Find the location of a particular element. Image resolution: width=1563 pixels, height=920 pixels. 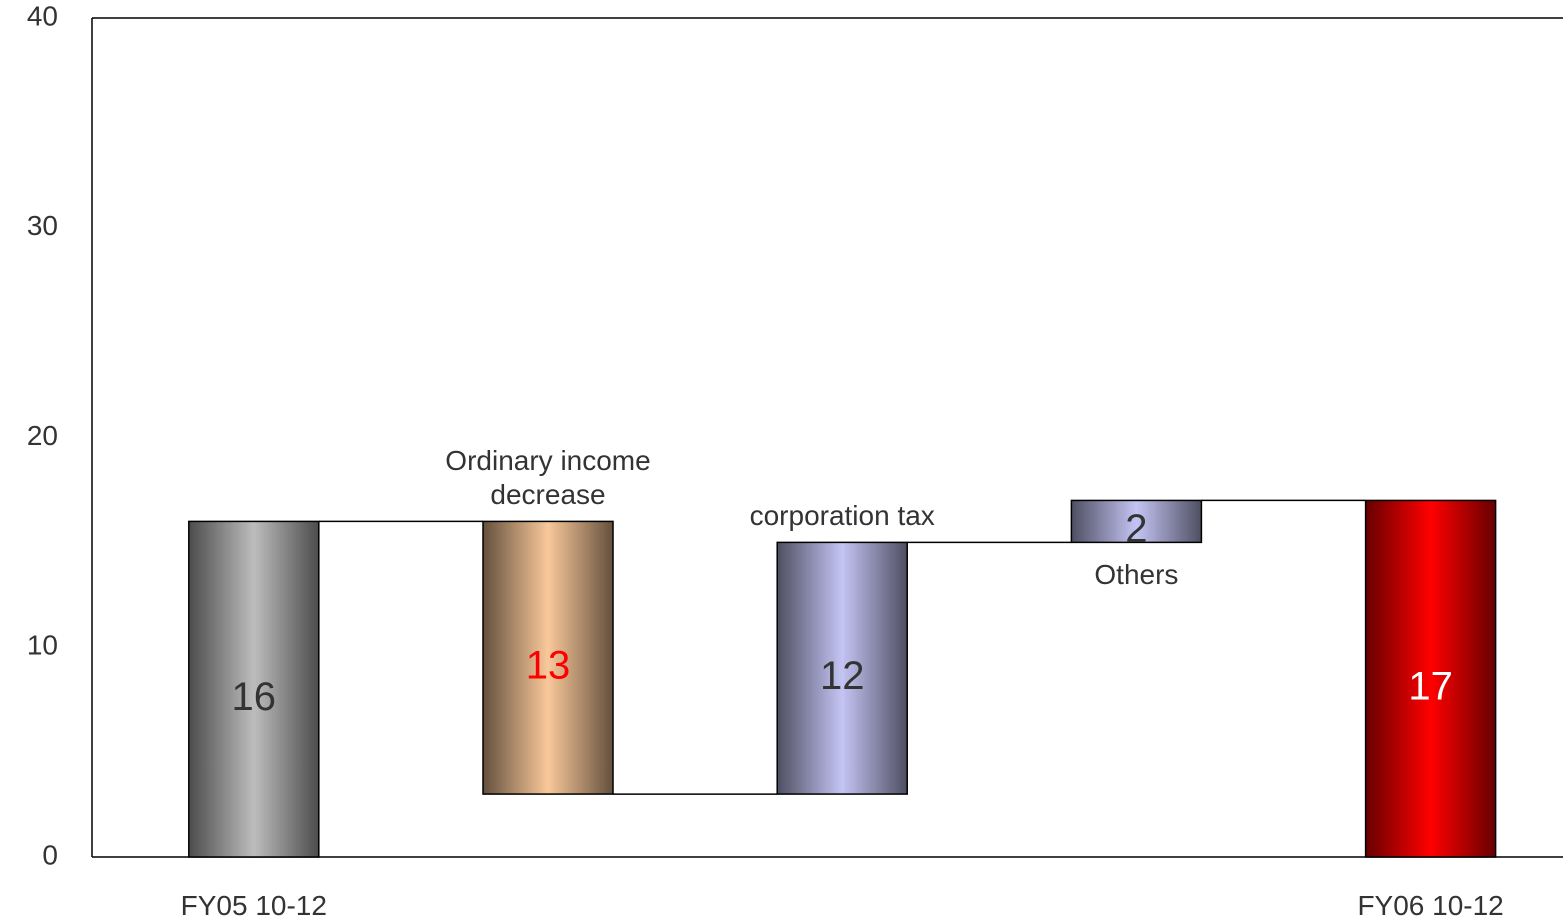

value-label: 13 is located at coordinates (548, 665).